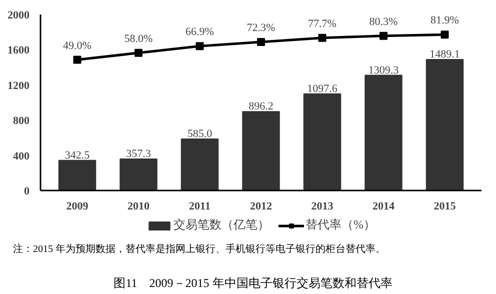 Image resolution: width=496 pixels, height=294 pixels. Describe the element at coordinates (21, 156) in the screenshot. I see `y-tick-label: 400` at that location.